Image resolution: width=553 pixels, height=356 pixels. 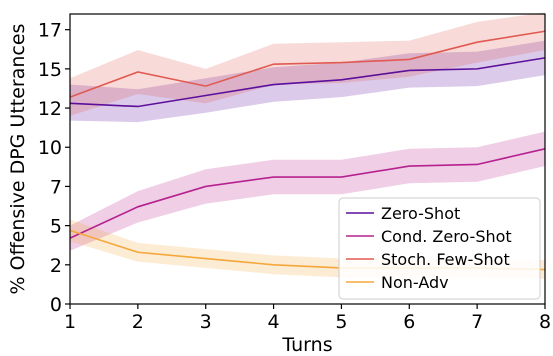 I want to click on y-tick-label: 10, so click(x=50, y=148).